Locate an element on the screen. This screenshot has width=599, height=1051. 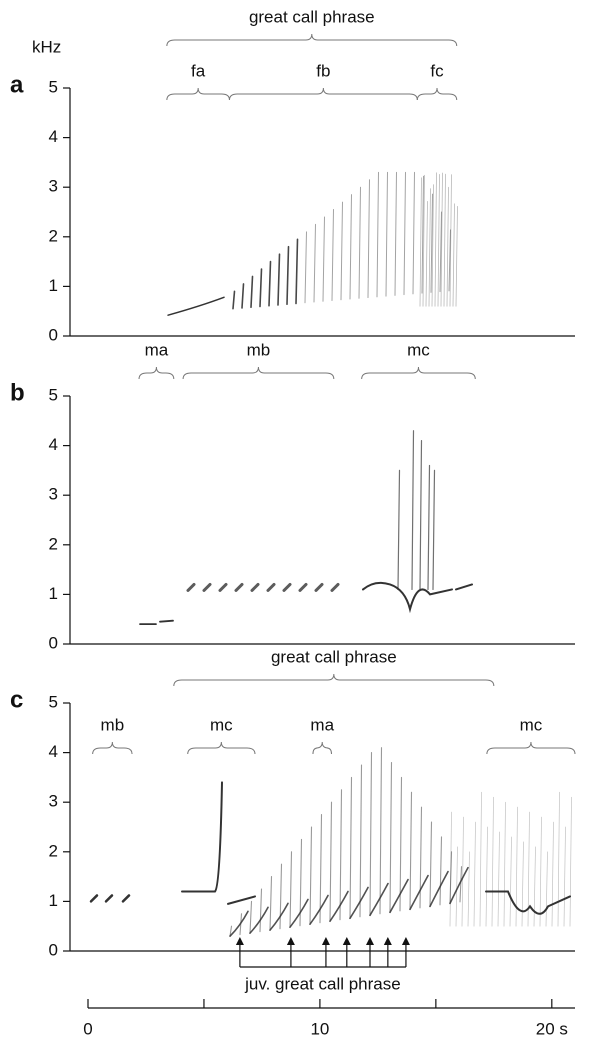
bracket-label: ma is located at coordinates (322, 724).